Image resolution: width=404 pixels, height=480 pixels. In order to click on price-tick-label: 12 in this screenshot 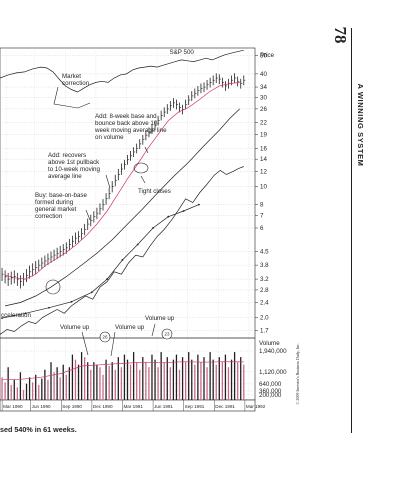, I will do `click(263, 172)`.